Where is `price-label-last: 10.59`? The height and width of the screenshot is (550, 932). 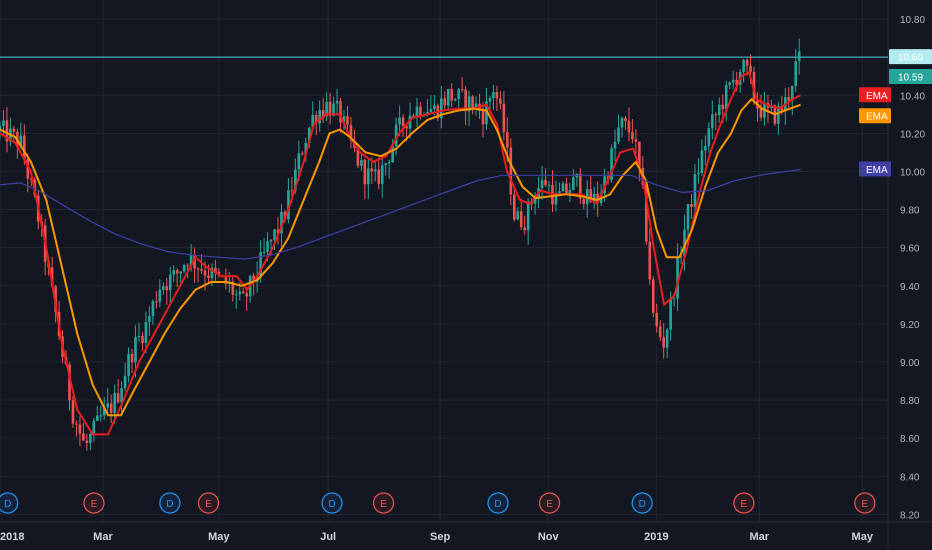
price-label-last: 10.59 is located at coordinates (910, 77).